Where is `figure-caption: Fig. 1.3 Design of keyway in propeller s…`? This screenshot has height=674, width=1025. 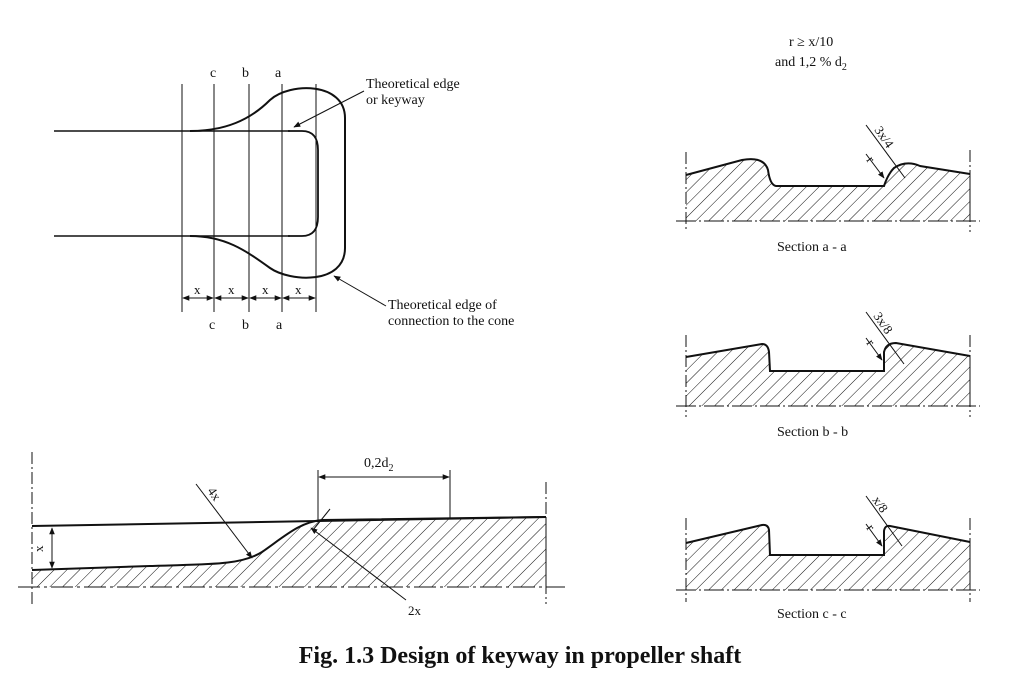 figure-caption: Fig. 1.3 Design of keyway in propeller s… is located at coordinates (520, 656).